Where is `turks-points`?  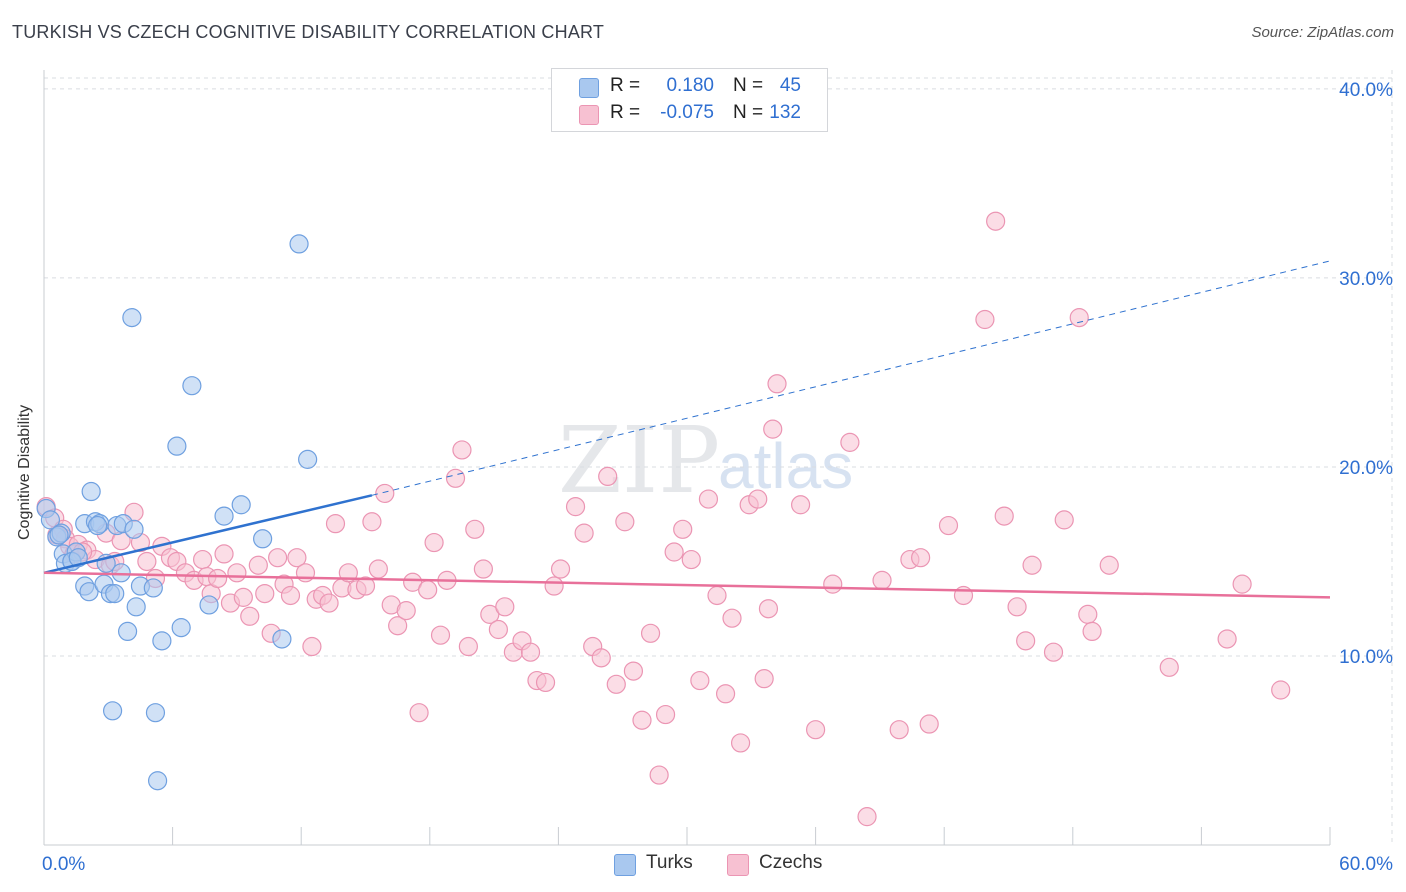
turks-points is located at coordinates (177, 512).